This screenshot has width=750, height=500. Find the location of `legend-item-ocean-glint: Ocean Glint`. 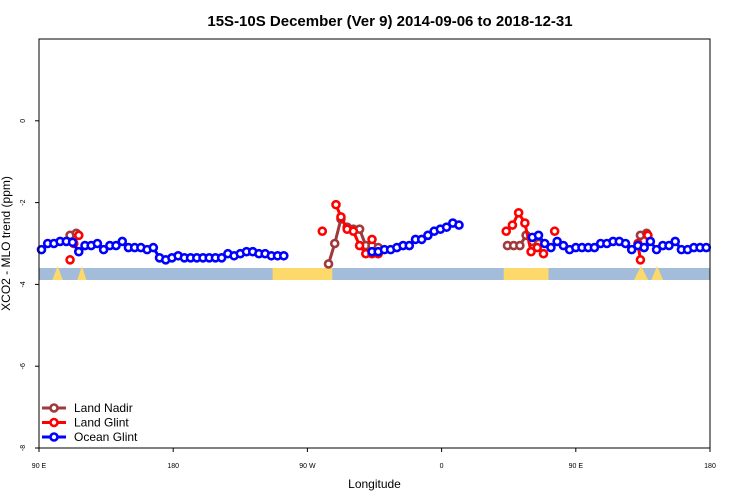

legend-item-ocean-glint: Ocean Glint is located at coordinates (90, 437).